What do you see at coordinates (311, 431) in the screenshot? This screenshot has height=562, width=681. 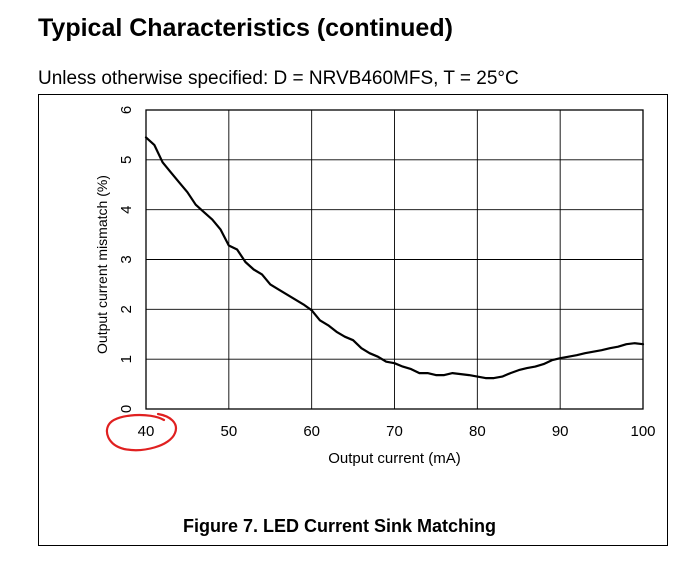 I see `x-tick-label: 60` at bounding box center [311, 431].